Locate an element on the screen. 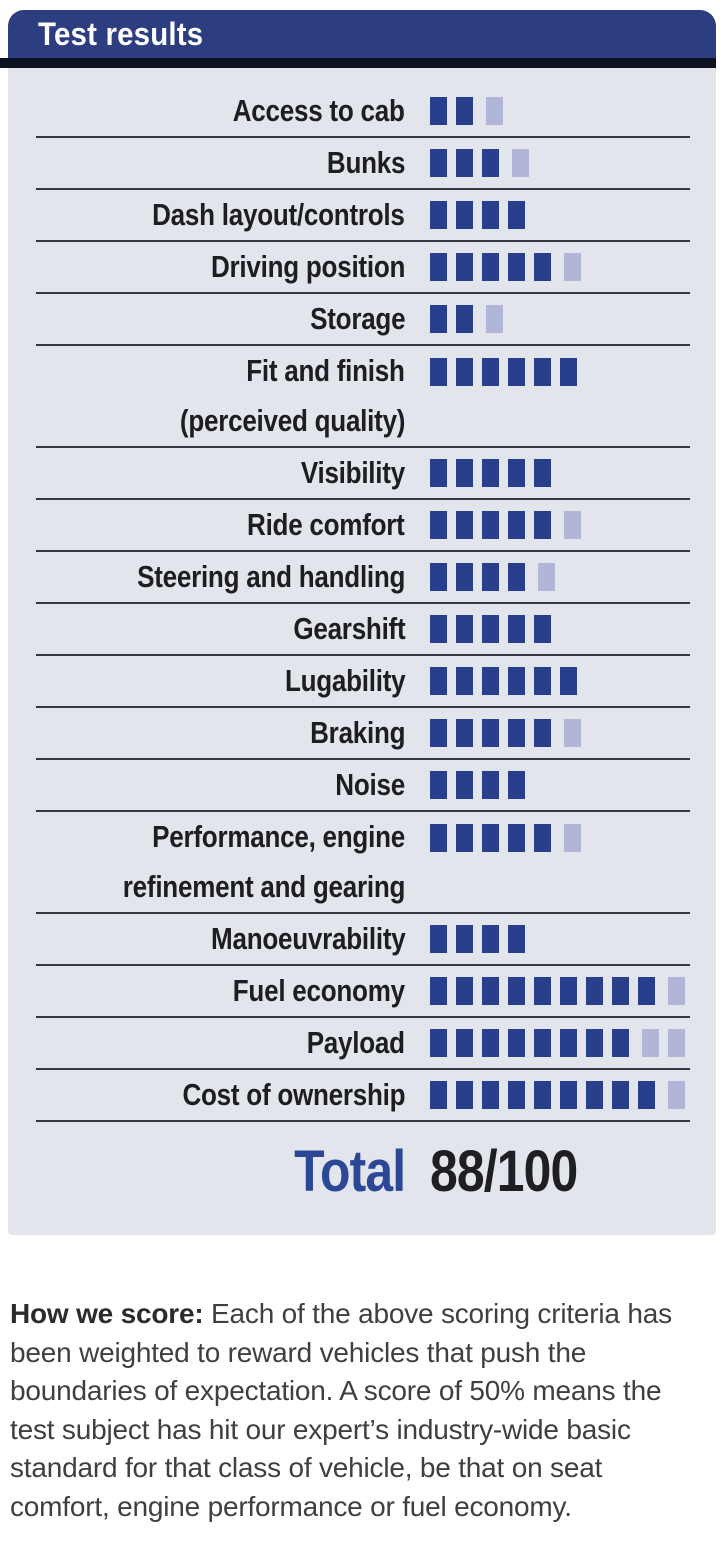 The height and width of the screenshot is (1543, 726). row-label: Fuel economy is located at coordinates (318, 990).